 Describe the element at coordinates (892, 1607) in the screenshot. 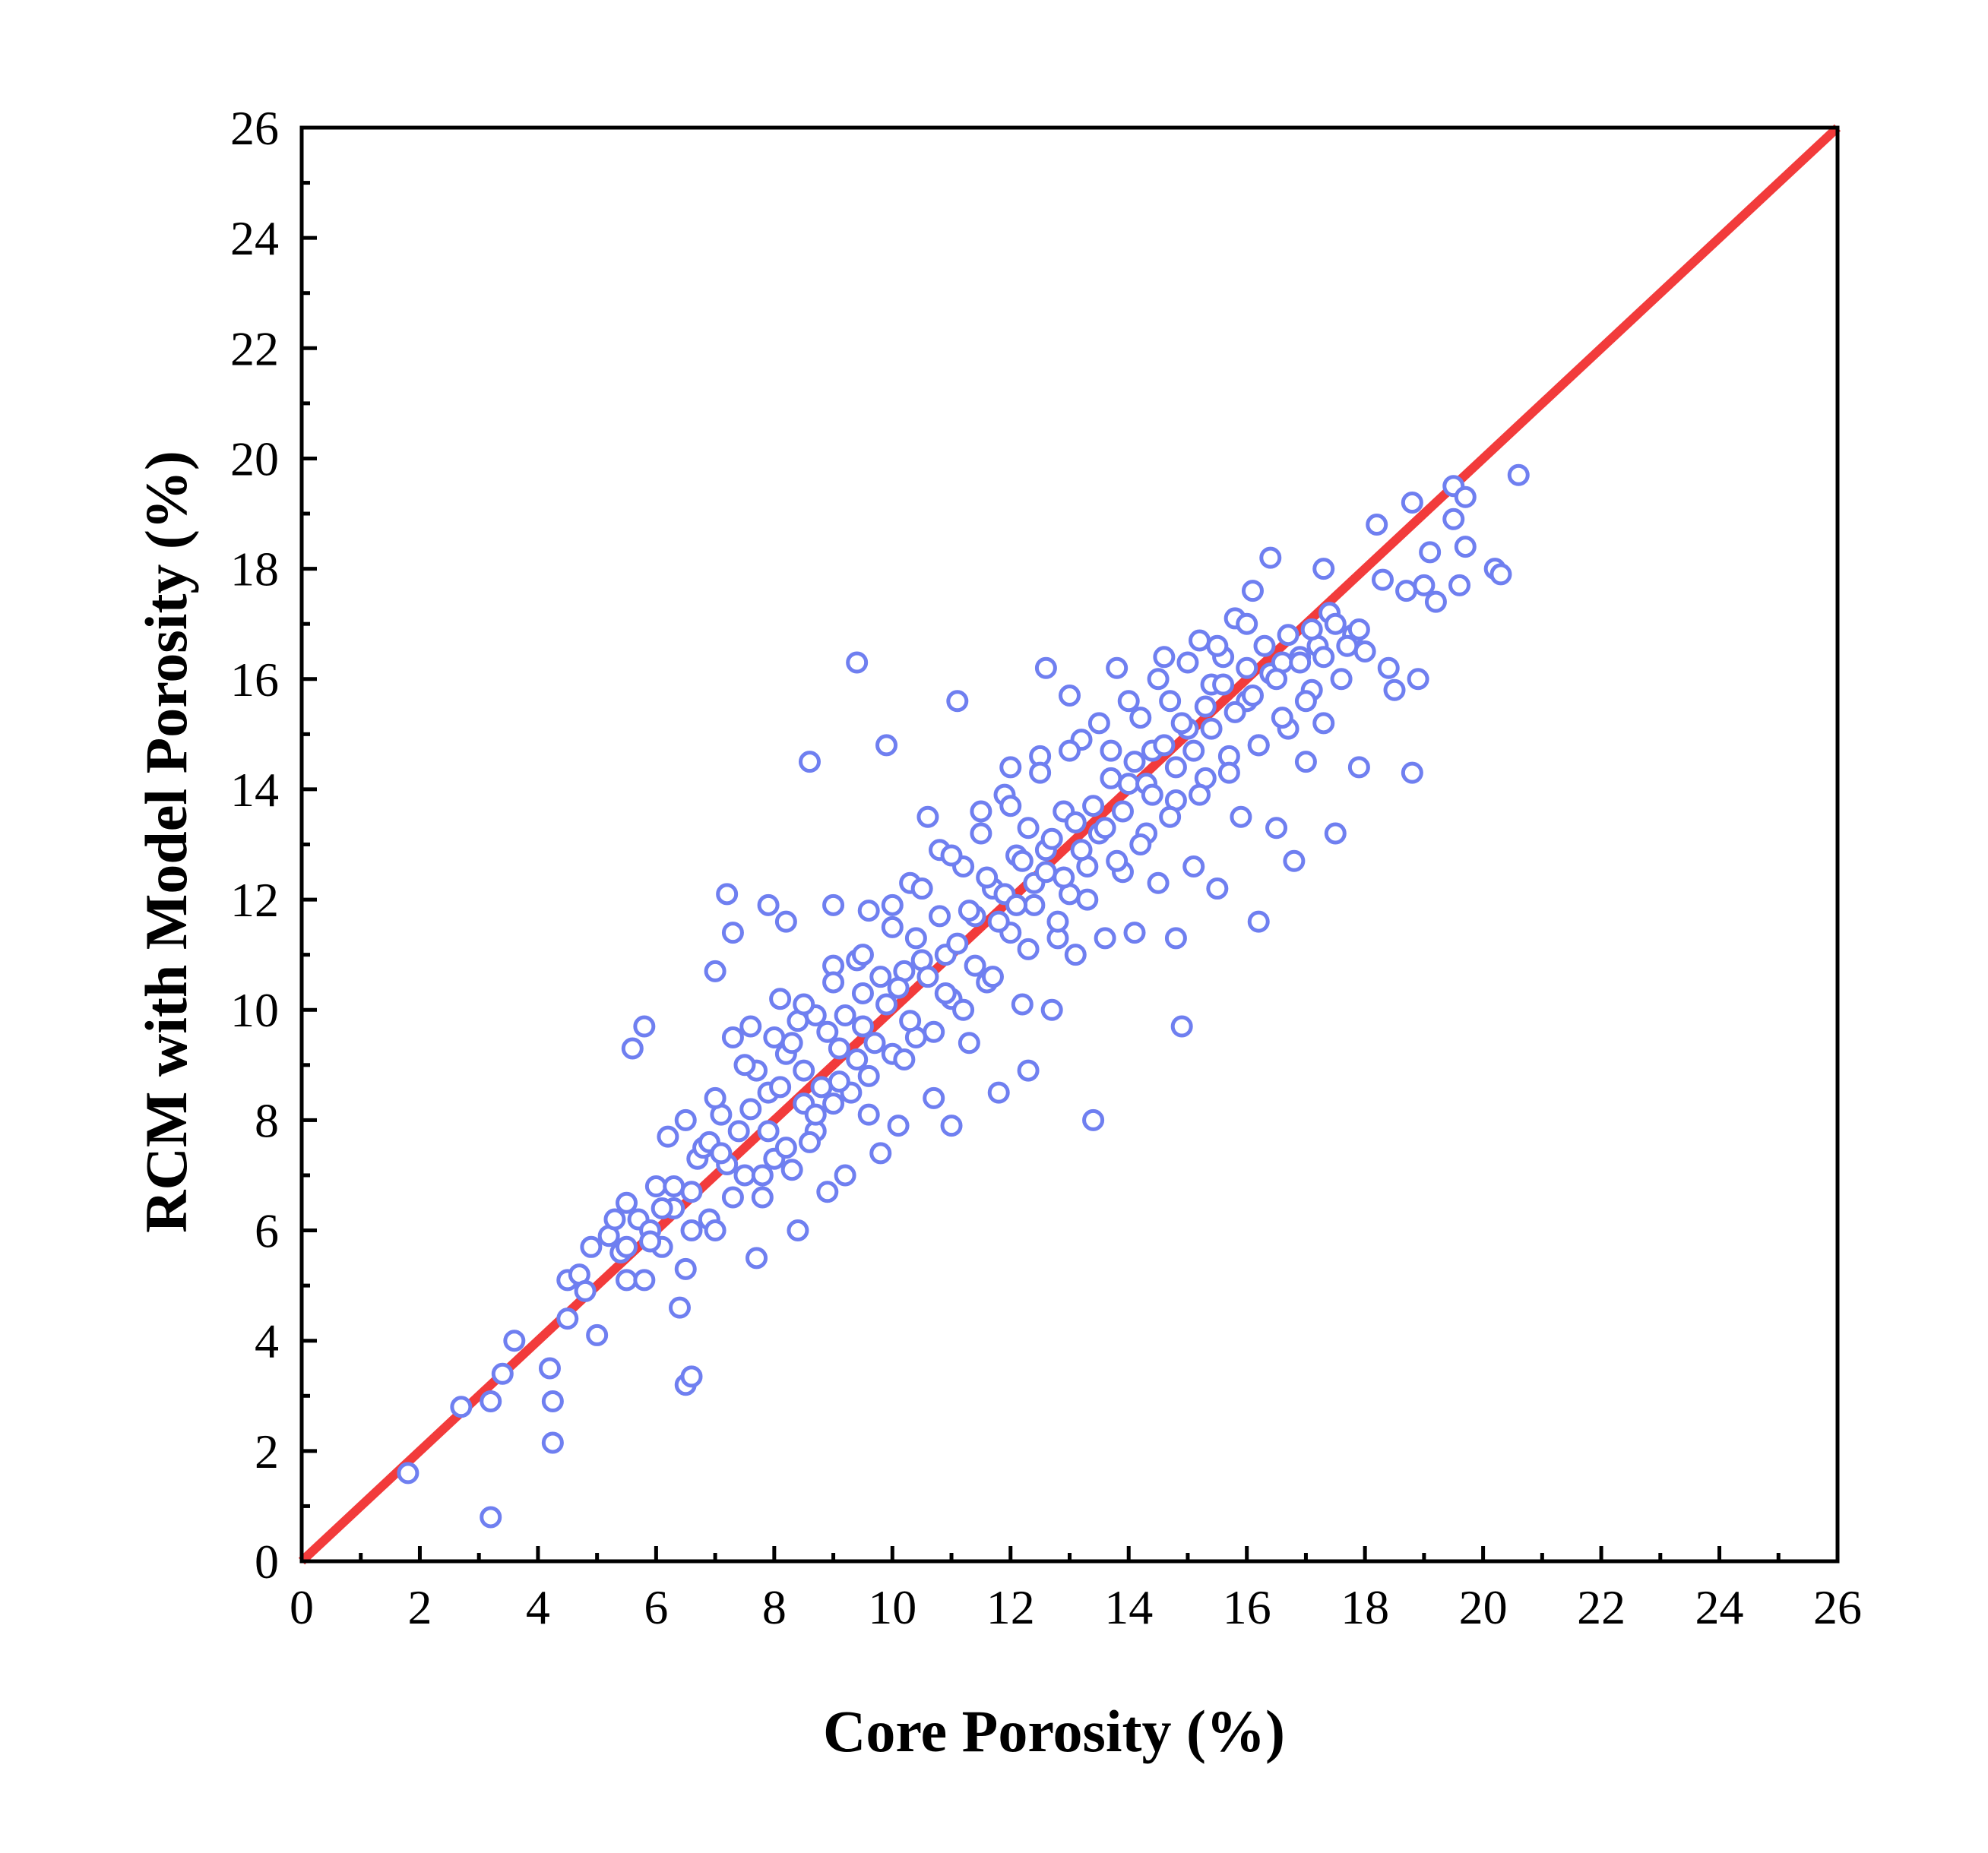

I see `x-tick-label: 10` at that location.